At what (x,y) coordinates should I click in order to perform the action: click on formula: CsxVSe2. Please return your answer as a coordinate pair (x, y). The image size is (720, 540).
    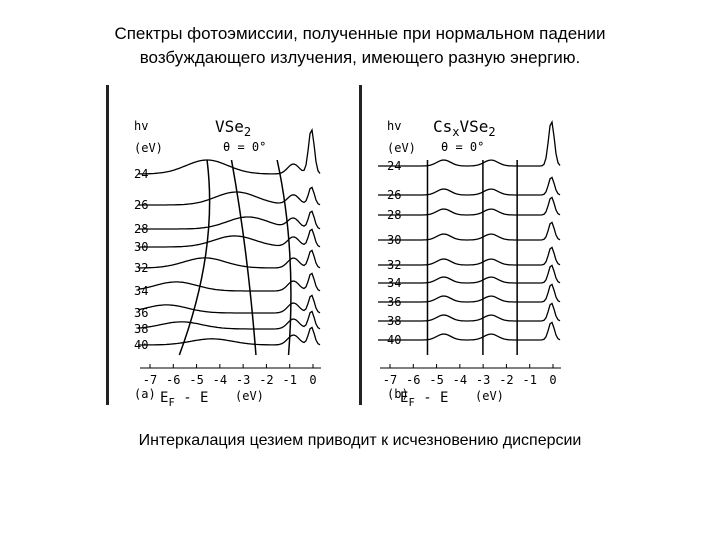
    Looking at the image, I should click on (464, 128).